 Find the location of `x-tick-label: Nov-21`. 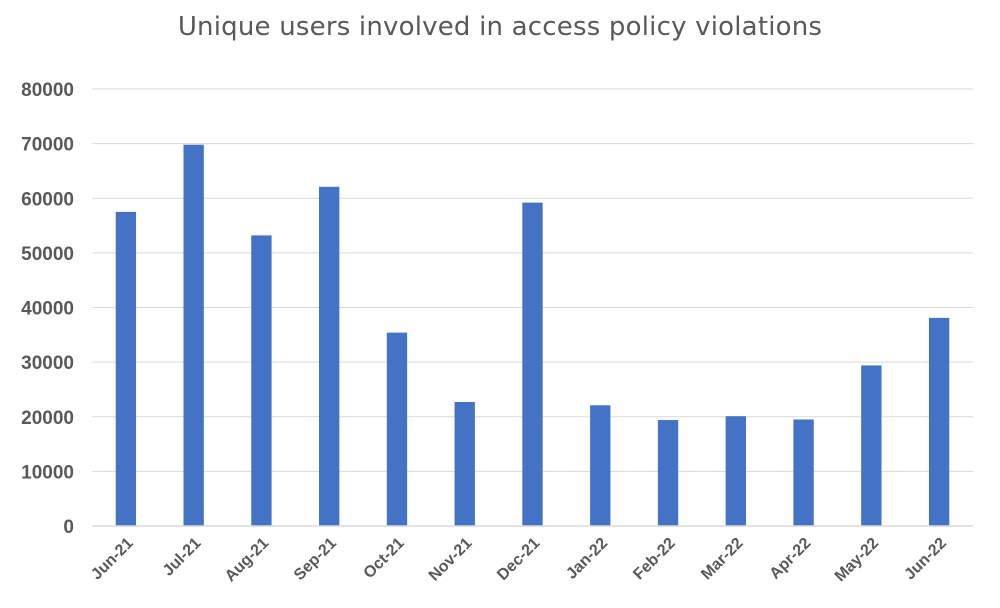

x-tick-label: Nov-21 is located at coordinates (451, 560).